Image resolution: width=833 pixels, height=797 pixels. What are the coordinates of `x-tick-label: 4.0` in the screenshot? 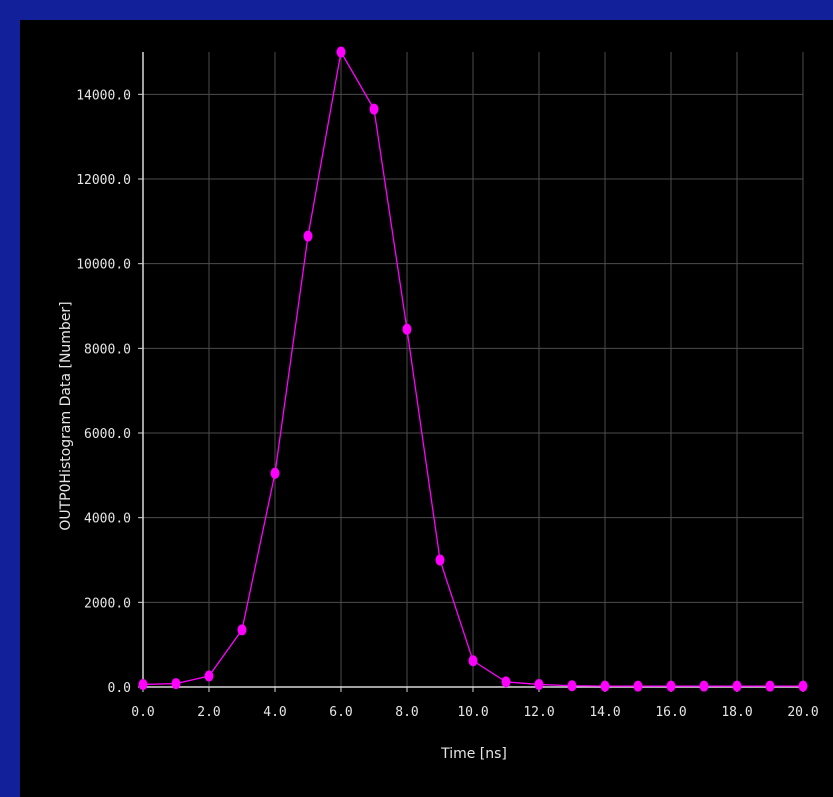 It's located at (274, 712).